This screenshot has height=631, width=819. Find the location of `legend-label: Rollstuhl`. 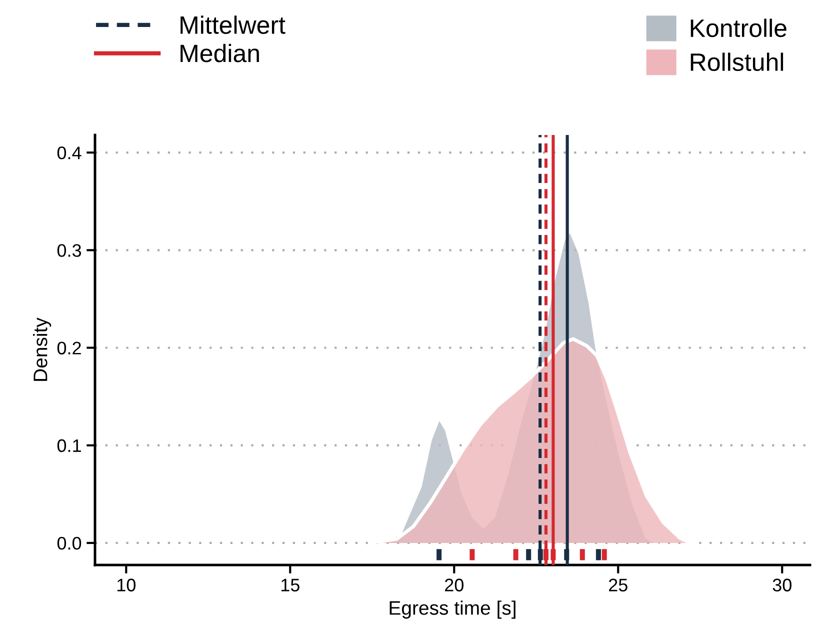

legend-label: Rollstuhl is located at coordinates (737, 62).